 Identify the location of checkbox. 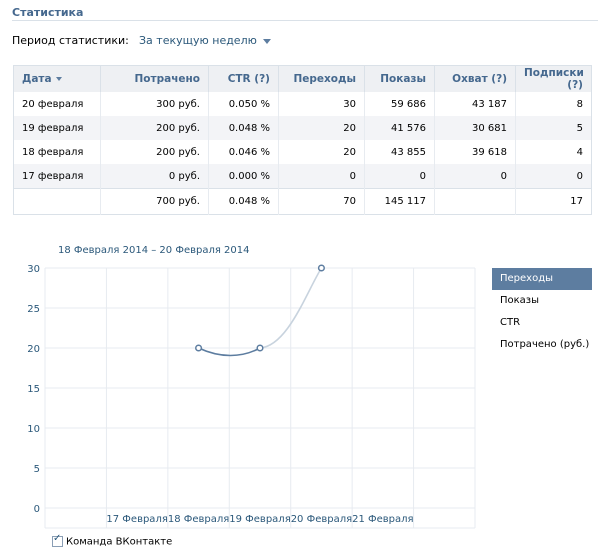
(57, 540).